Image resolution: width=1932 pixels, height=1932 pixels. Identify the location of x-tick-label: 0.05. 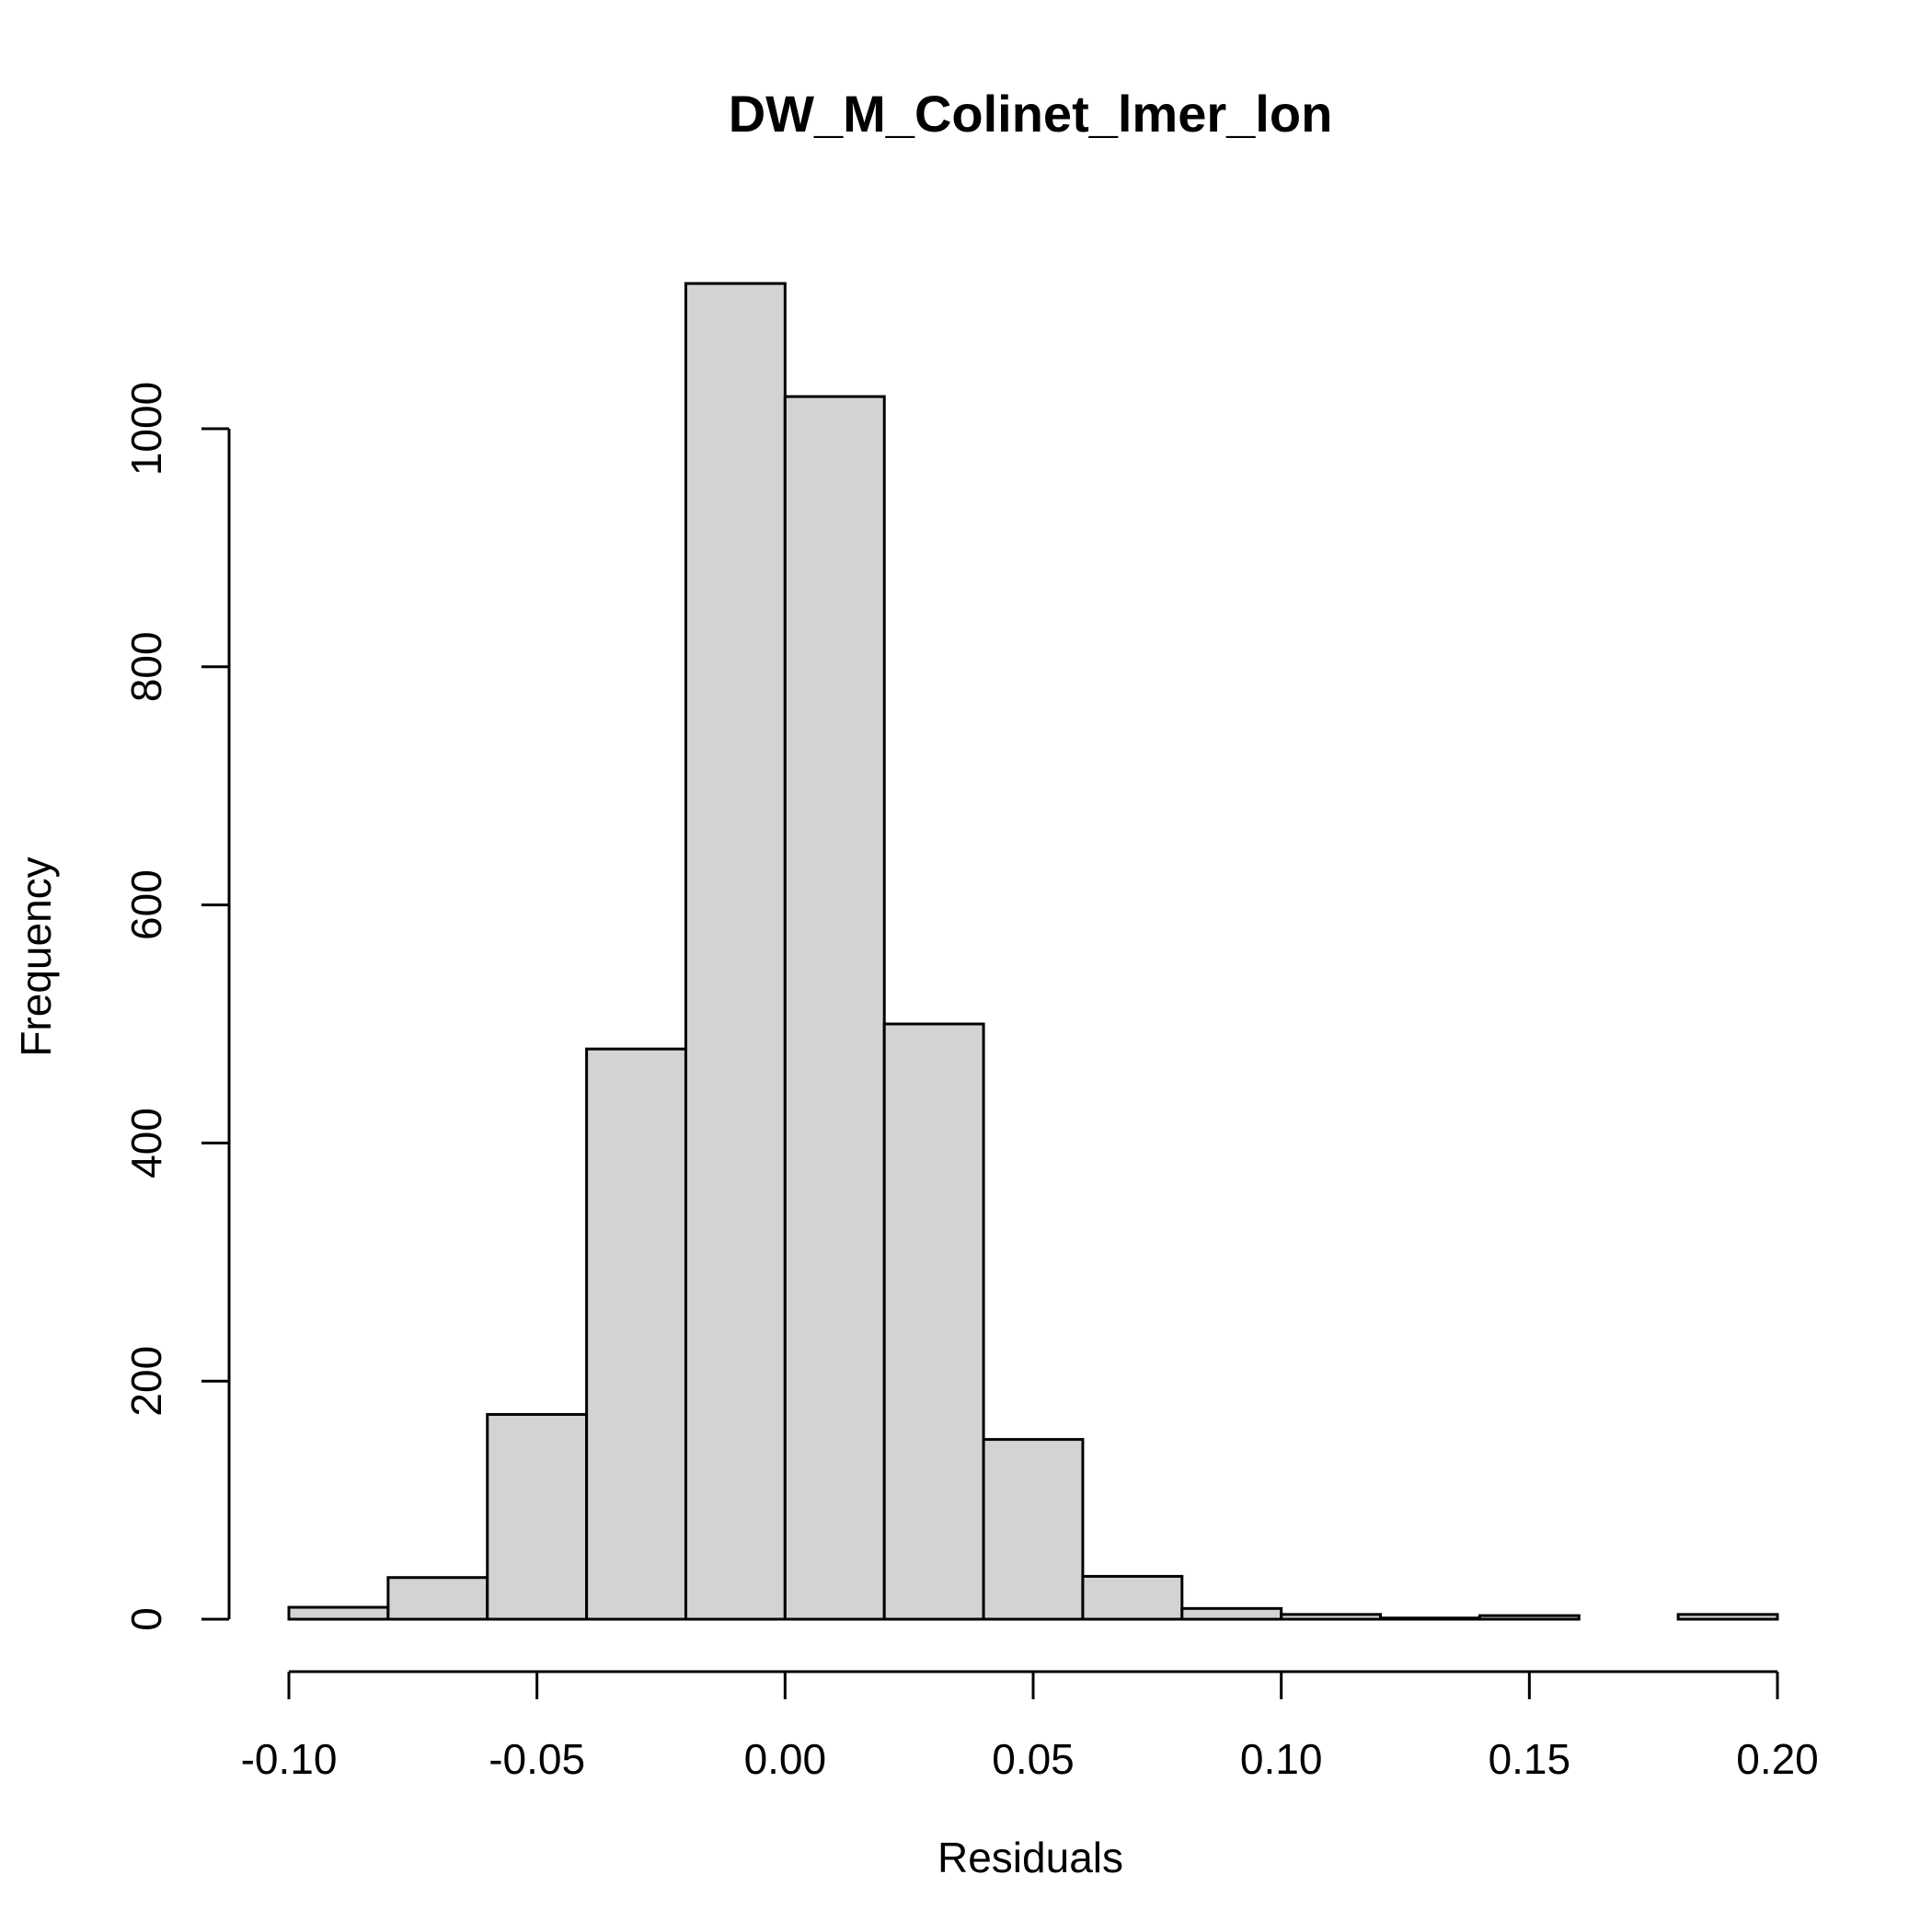
(1033, 1759).